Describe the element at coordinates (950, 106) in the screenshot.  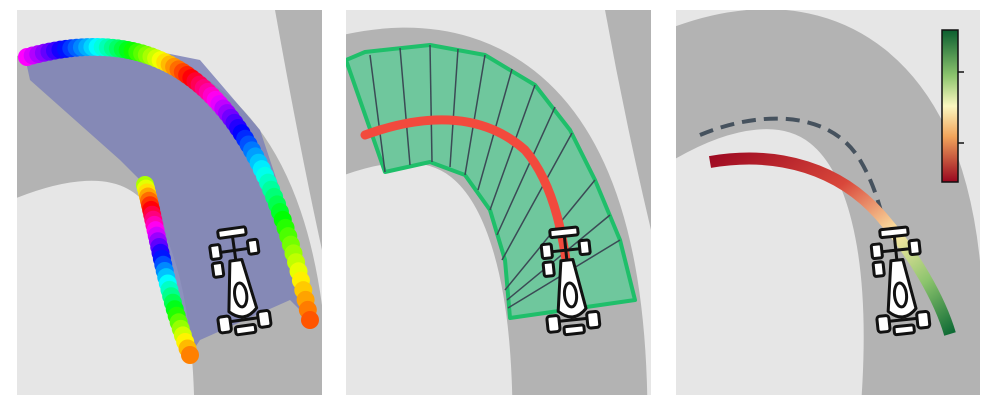
I see `colorbar` at that location.